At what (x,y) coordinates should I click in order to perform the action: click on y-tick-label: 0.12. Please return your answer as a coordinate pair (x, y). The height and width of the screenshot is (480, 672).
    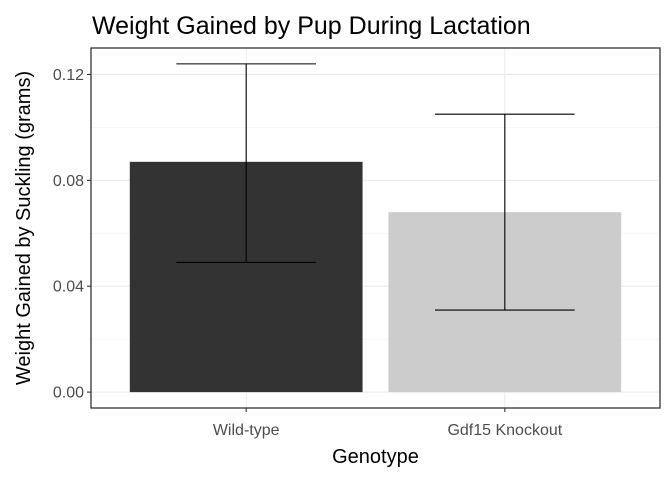
    Looking at the image, I should click on (68, 75).